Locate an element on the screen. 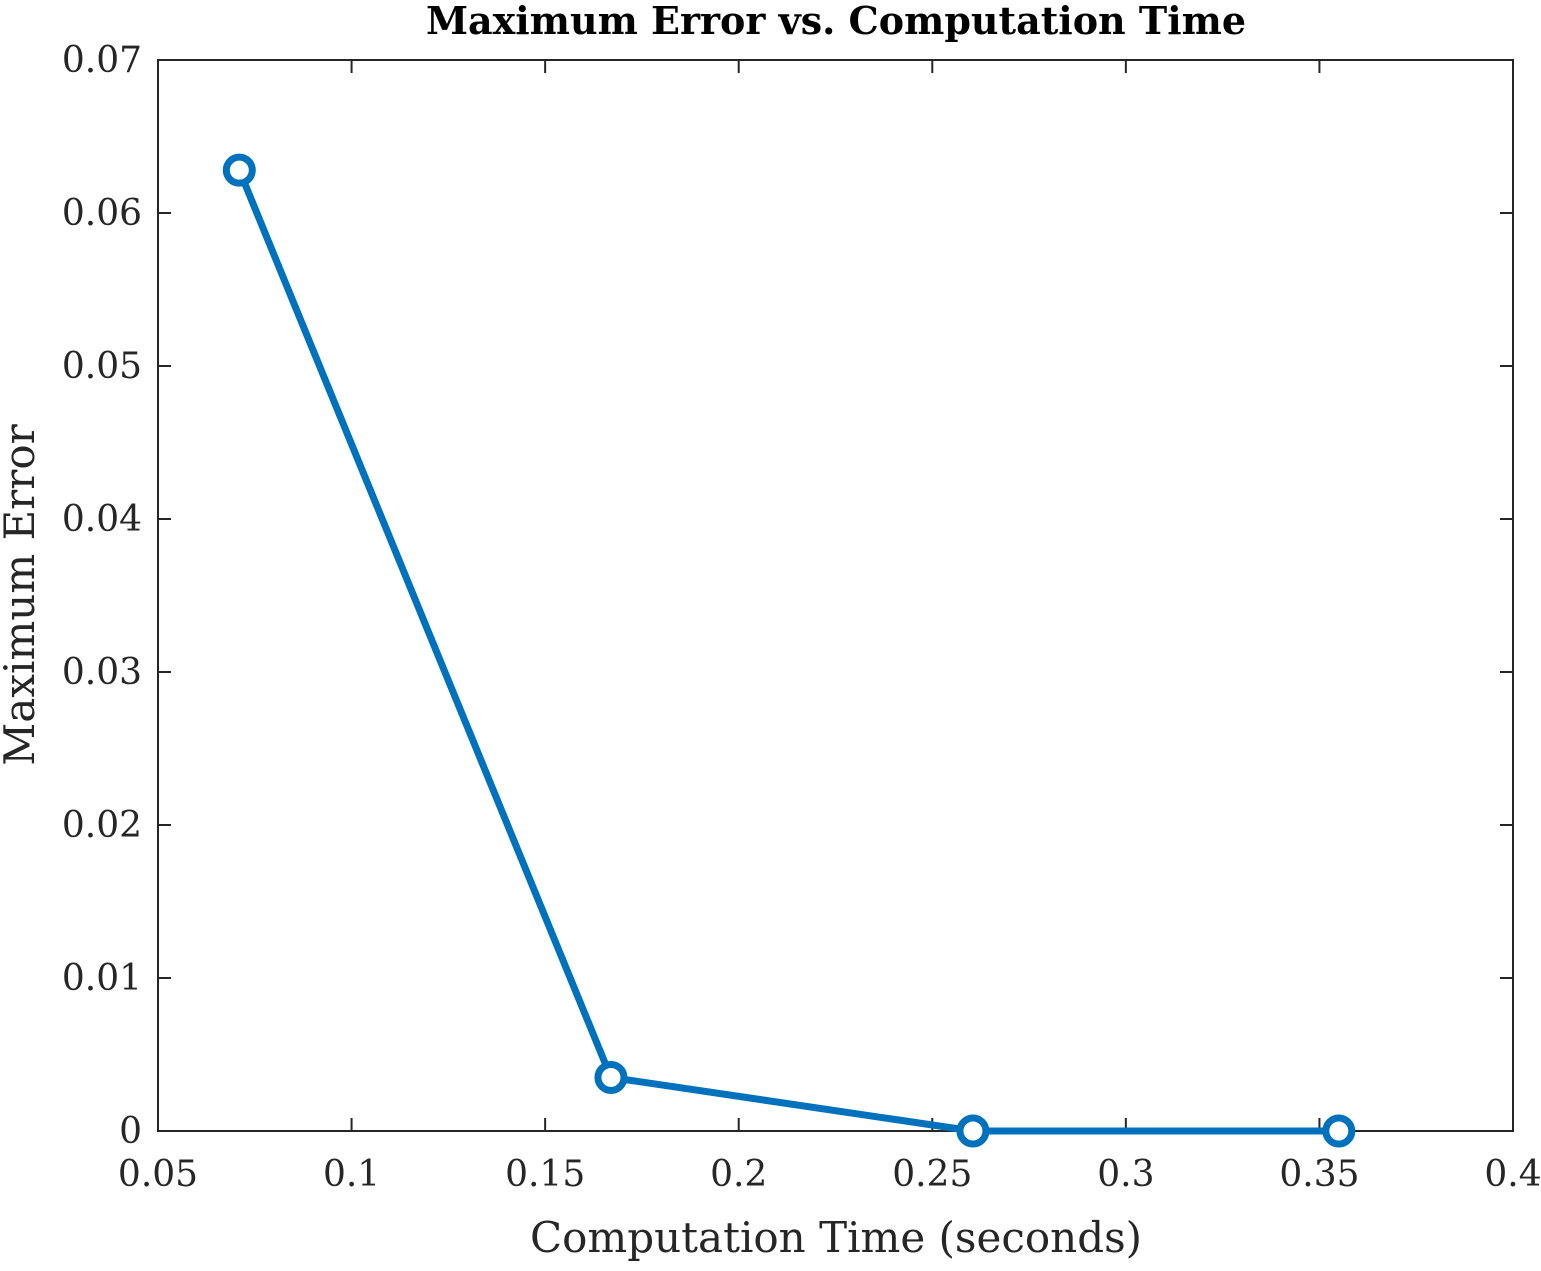  x-tick-label: 0.3 is located at coordinates (1125, 1174).